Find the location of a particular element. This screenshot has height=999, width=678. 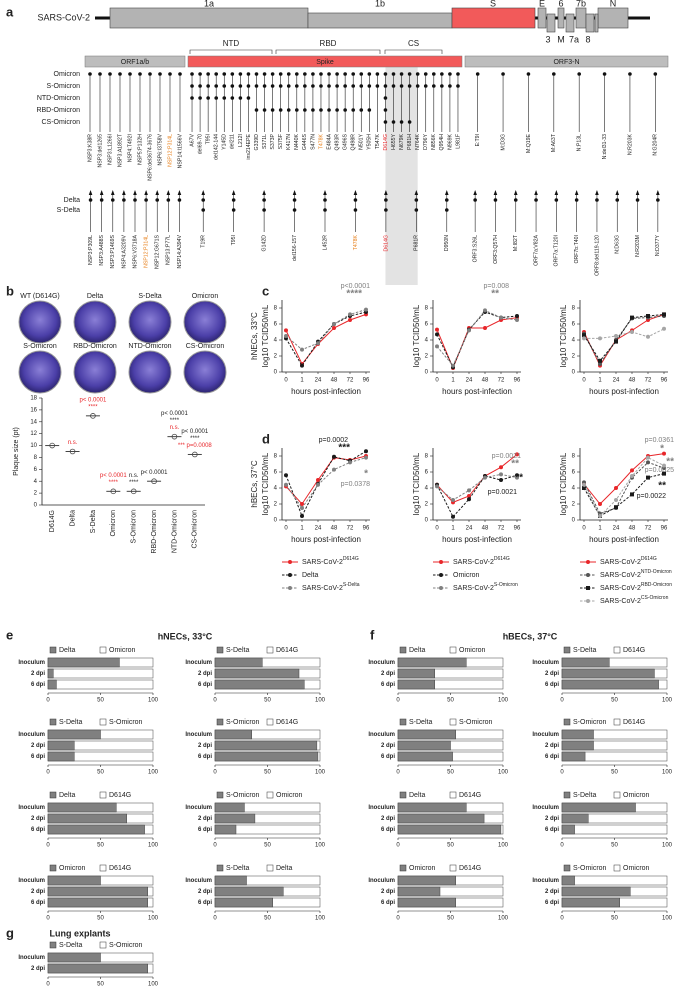

annotation: p=0.008 is located at coordinates (497, 286).